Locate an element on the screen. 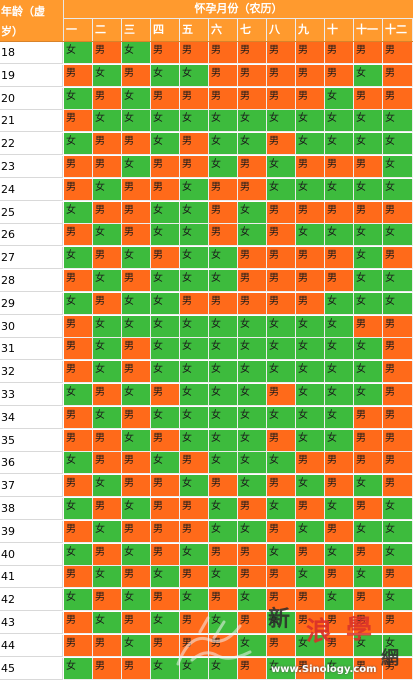 This screenshot has height=681, width=415. table-row: 43 男女男女男女男女男男男男 is located at coordinates (206, 623).